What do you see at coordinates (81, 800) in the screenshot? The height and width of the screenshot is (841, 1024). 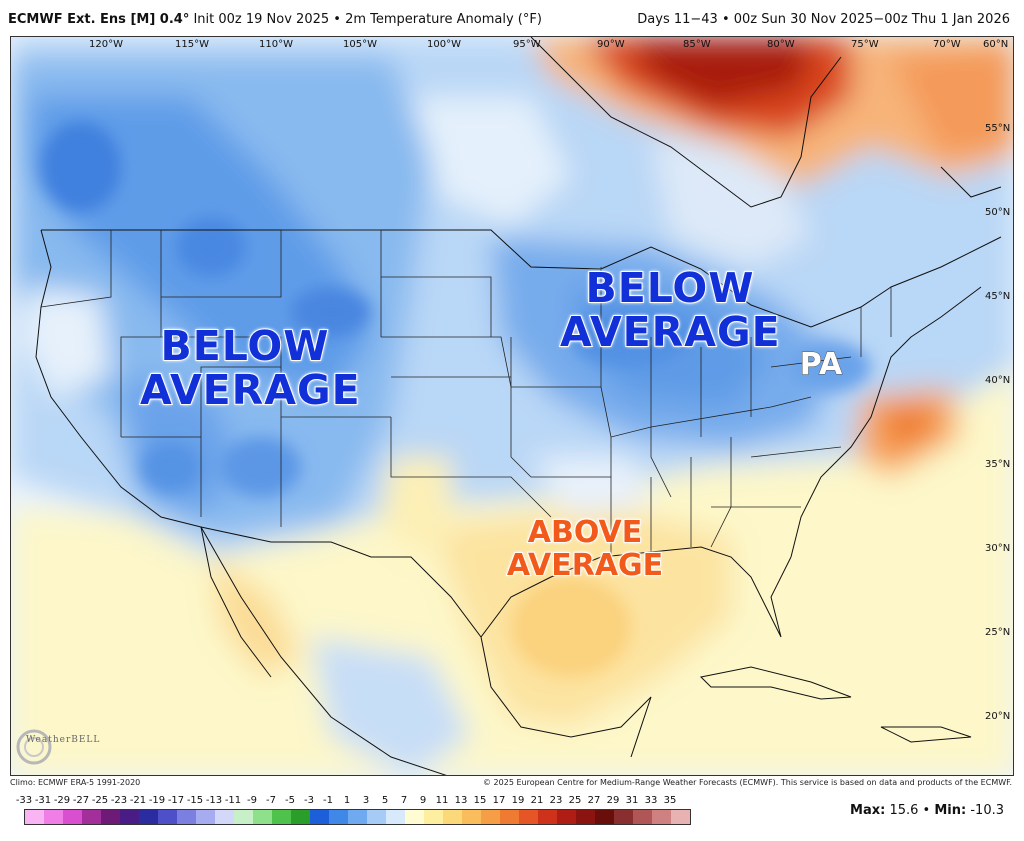 I see `colorbar-tick-label: -27` at bounding box center [81, 800].